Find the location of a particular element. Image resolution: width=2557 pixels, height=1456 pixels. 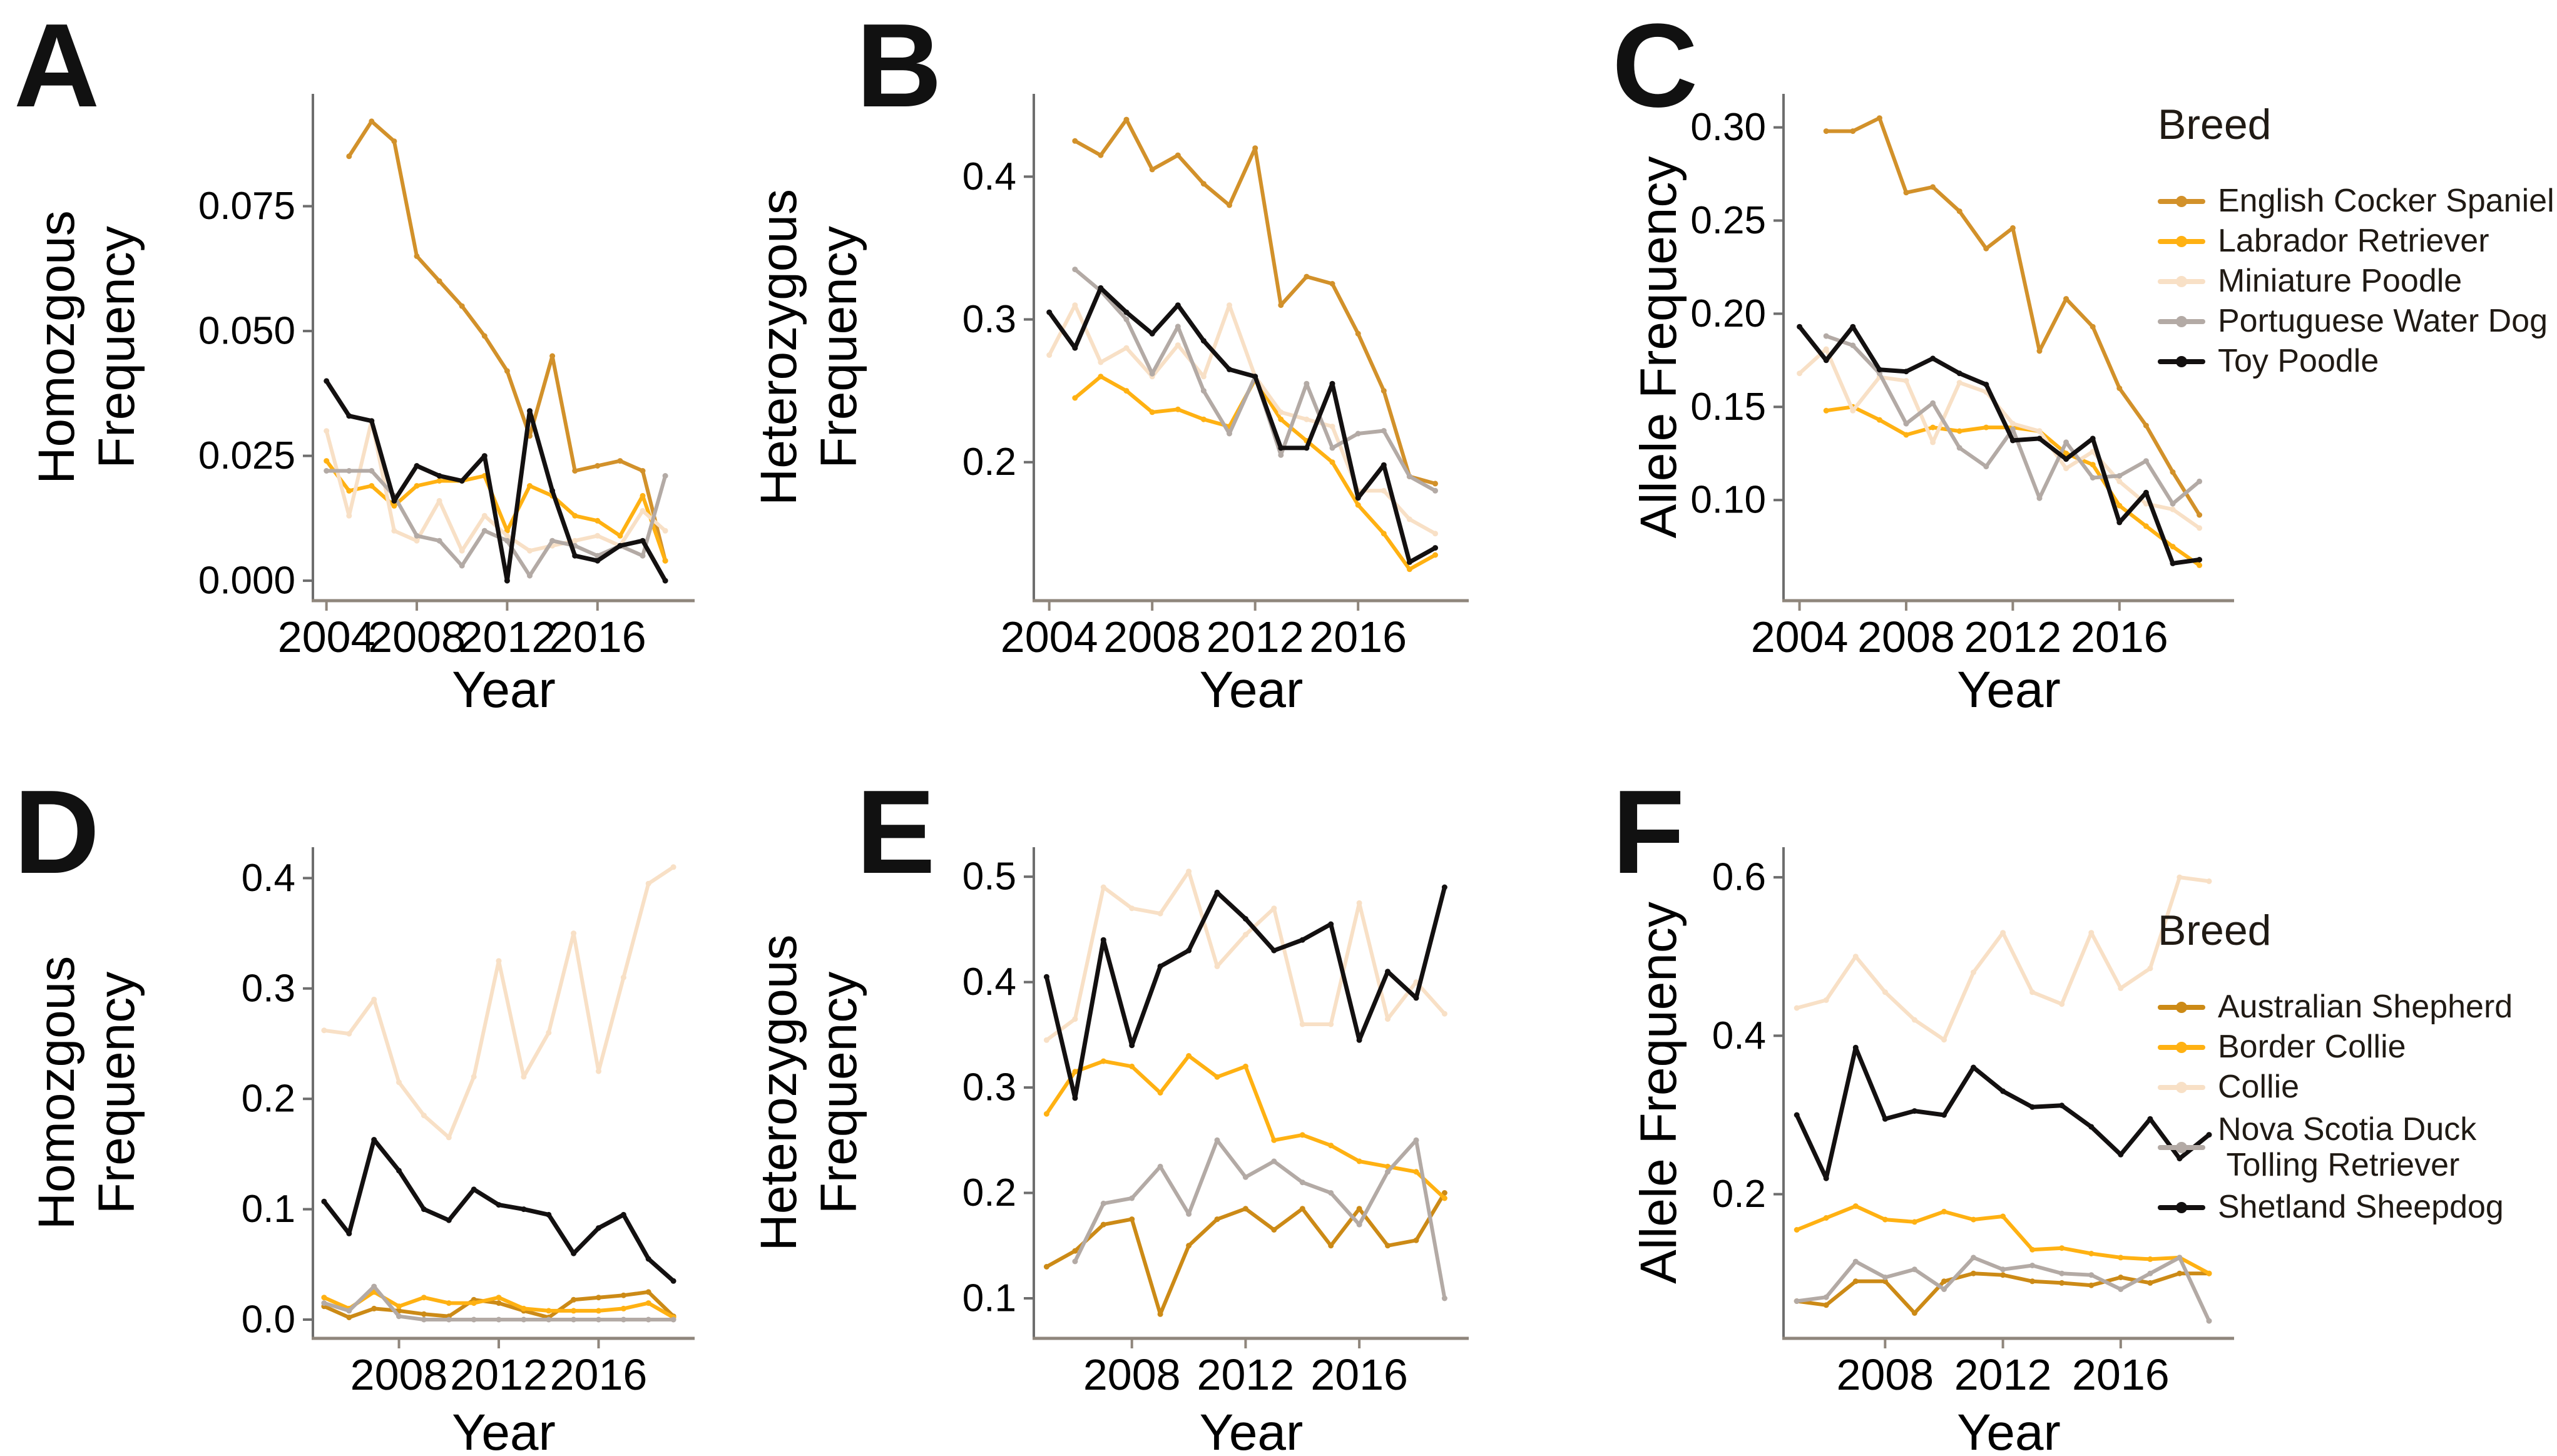

legend-entry-label: Shetland Sheepdog is located at coordinates (2361, 1208).